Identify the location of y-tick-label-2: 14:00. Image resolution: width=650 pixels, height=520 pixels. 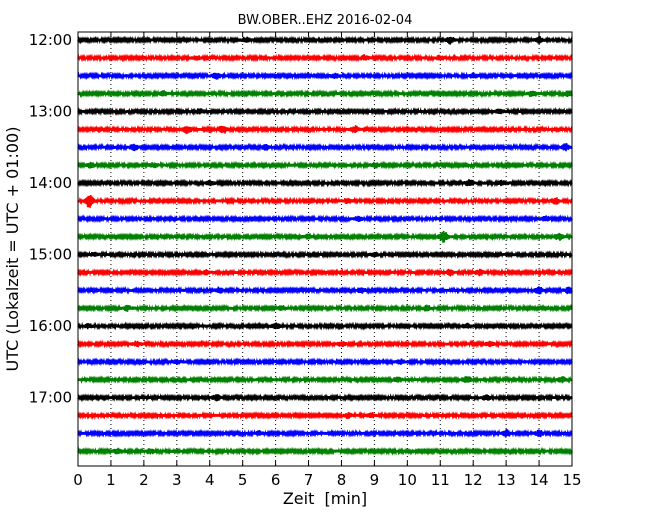
(50, 183).